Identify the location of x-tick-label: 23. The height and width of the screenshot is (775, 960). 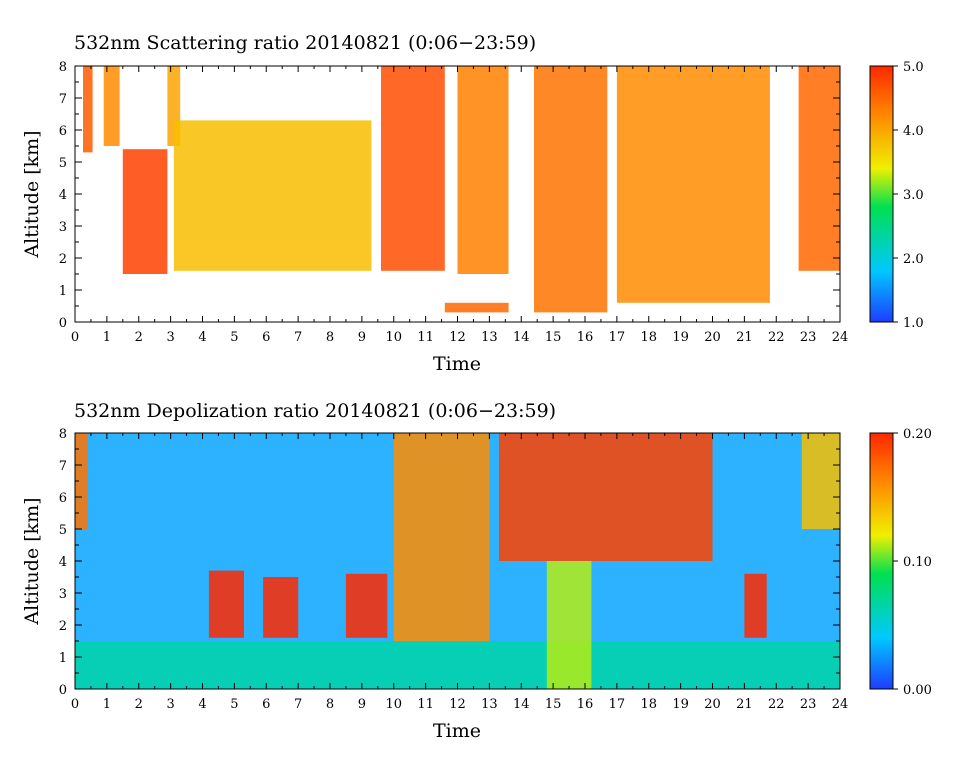
(808, 337).